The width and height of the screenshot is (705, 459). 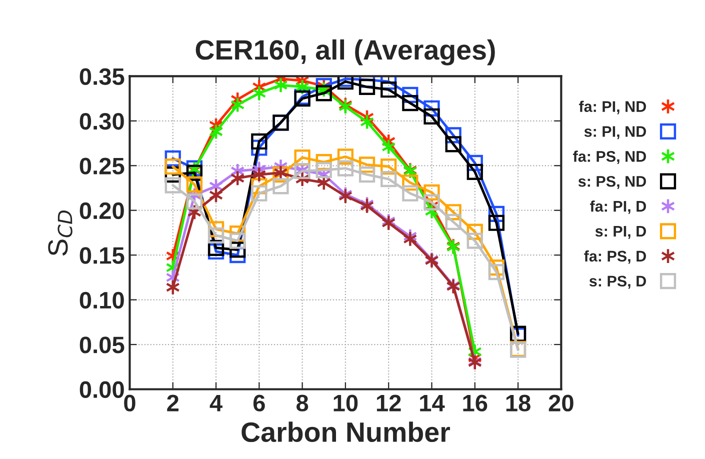 What do you see at coordinates (102, 77) in the screenshot?
I see `y-tick-label: 0.35` at bounding box center [102, 77].